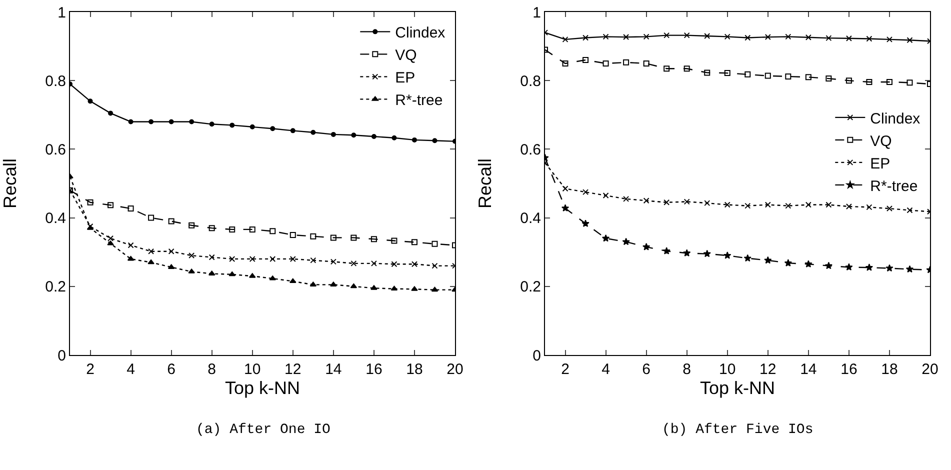 This screenshot has width=951, height=470. Describe the element at coordinates (263, 430) in the screenshot. I see `text: (a) After One IO` at that location.